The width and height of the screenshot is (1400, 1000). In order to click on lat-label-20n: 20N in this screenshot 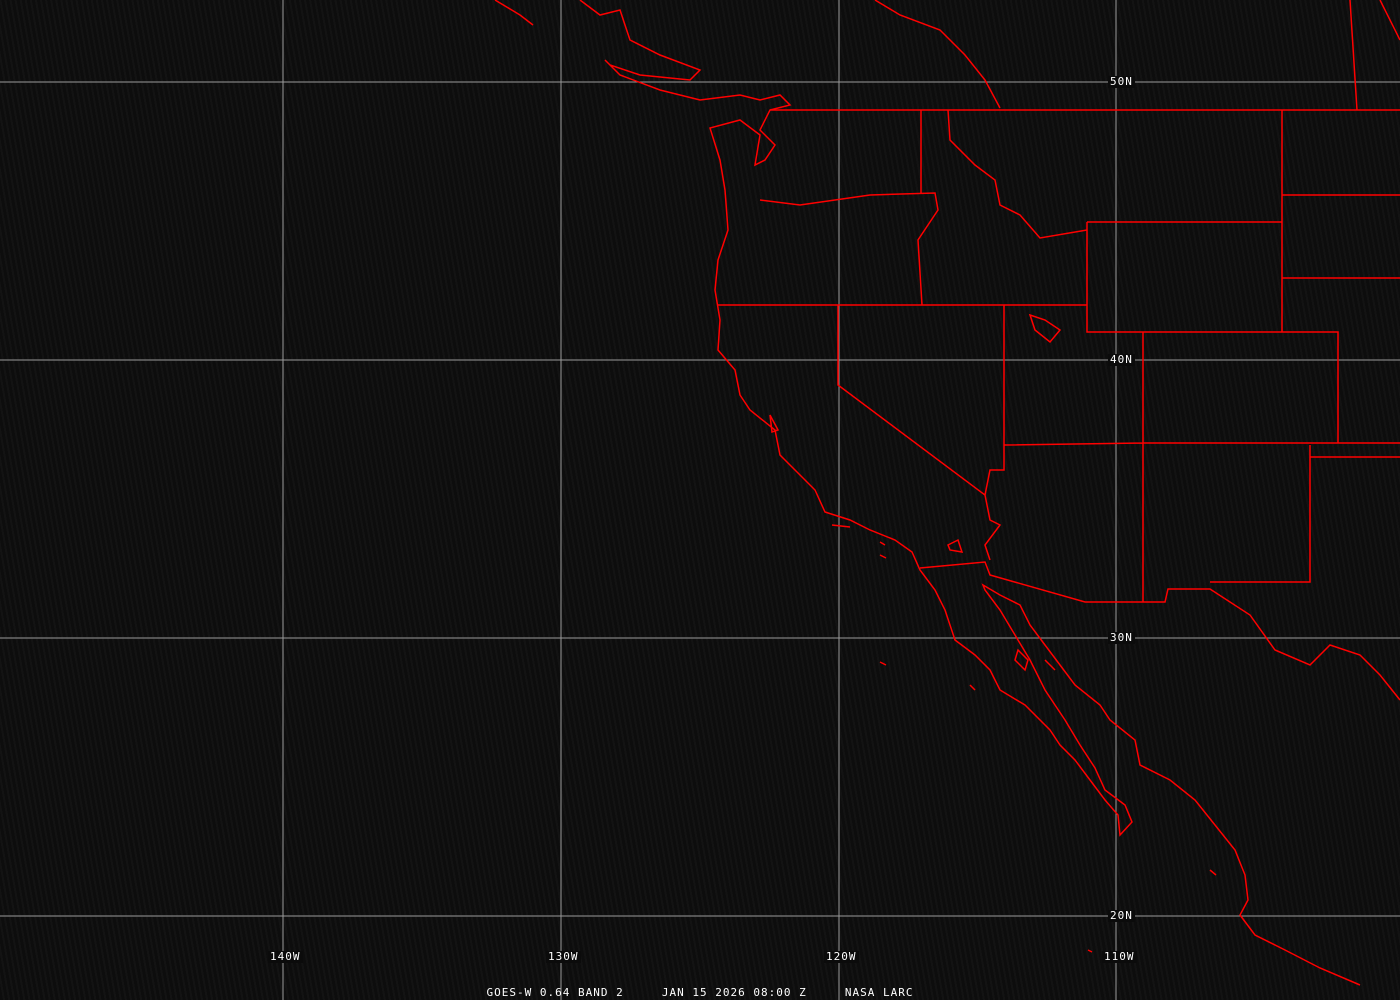, I will do `click(1121, 915)`.